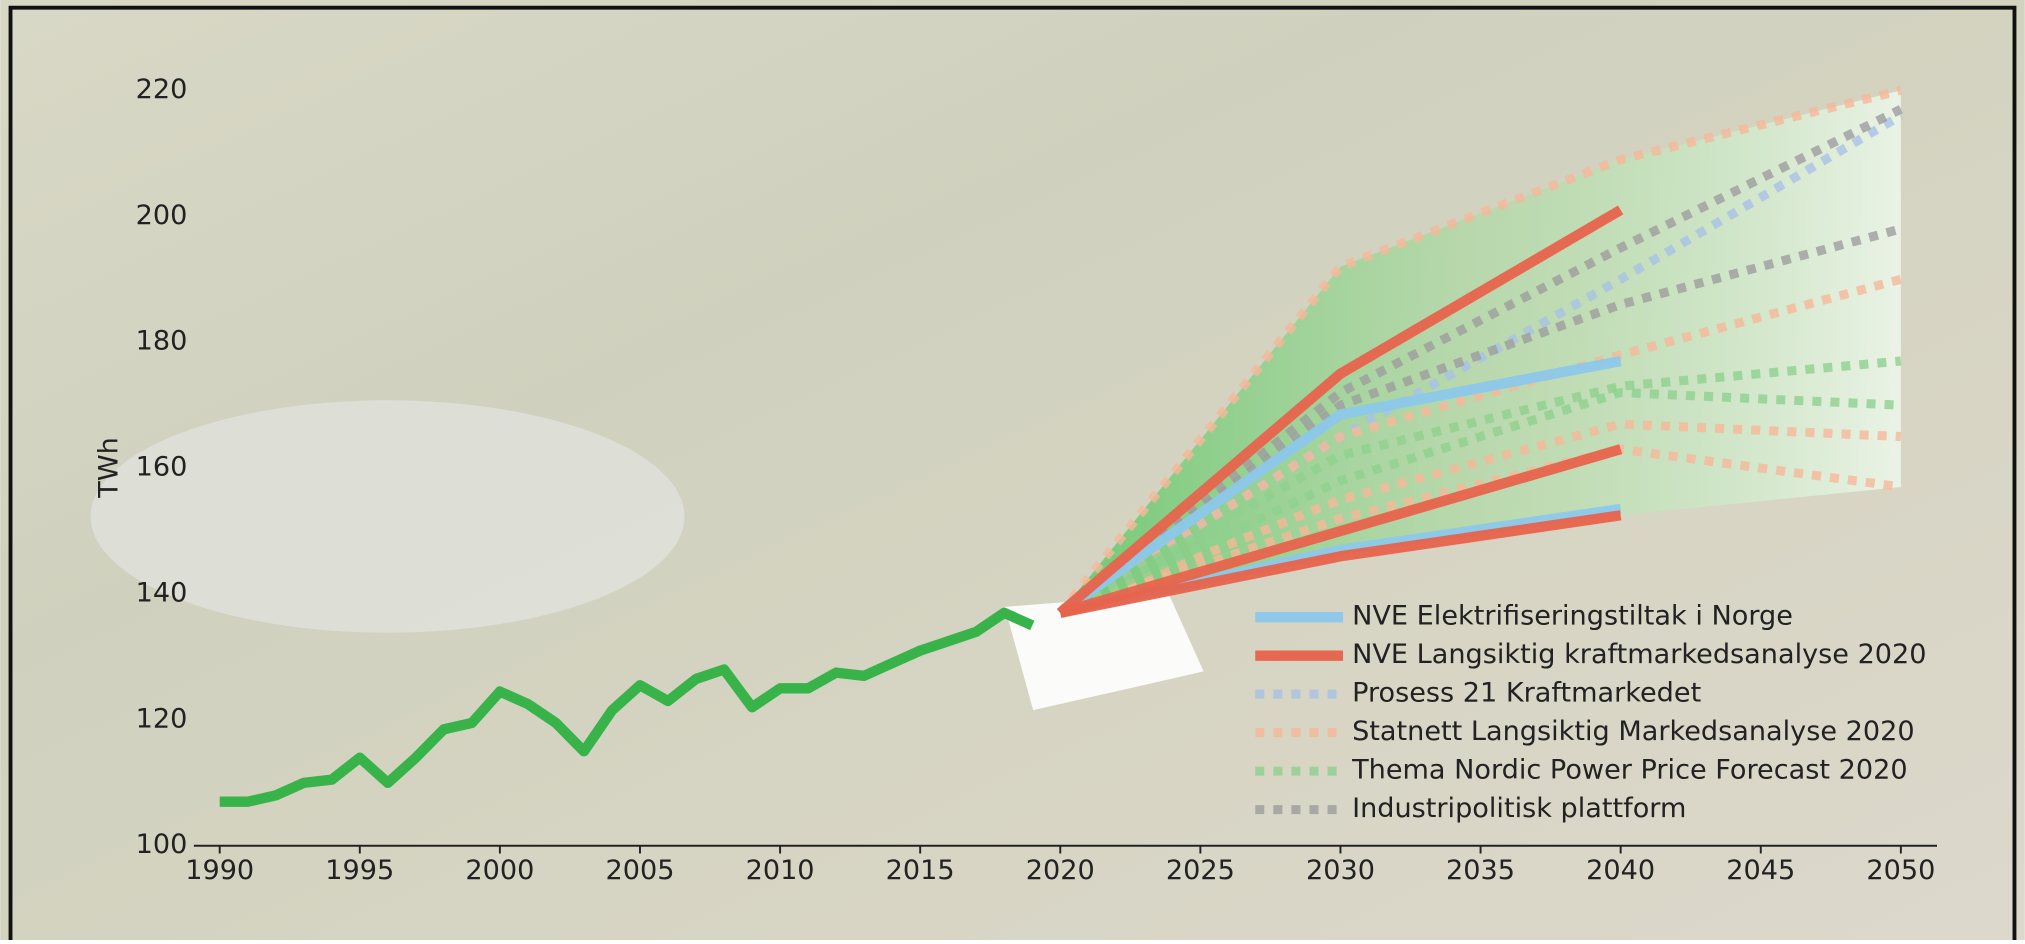 Image resolution: width=2025 pixels, height=944 pixels. What do you see at coordinates (162, 718) in the screenshot?
I see `y-tick-label: 120` at bounding box center [162, 718].